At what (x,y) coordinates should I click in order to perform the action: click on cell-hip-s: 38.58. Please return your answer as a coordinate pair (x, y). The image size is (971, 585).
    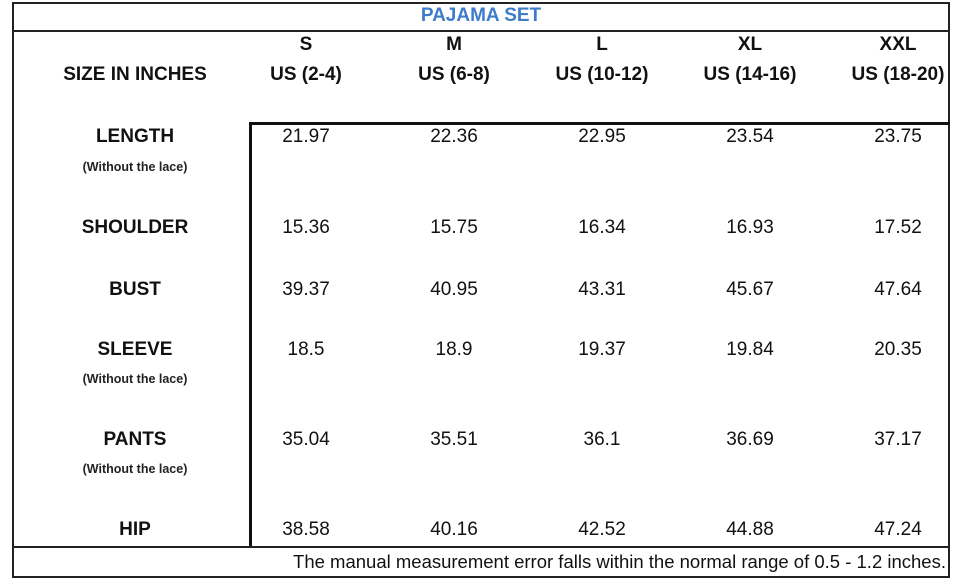
    Looking at the image, I should click on (306, 529).